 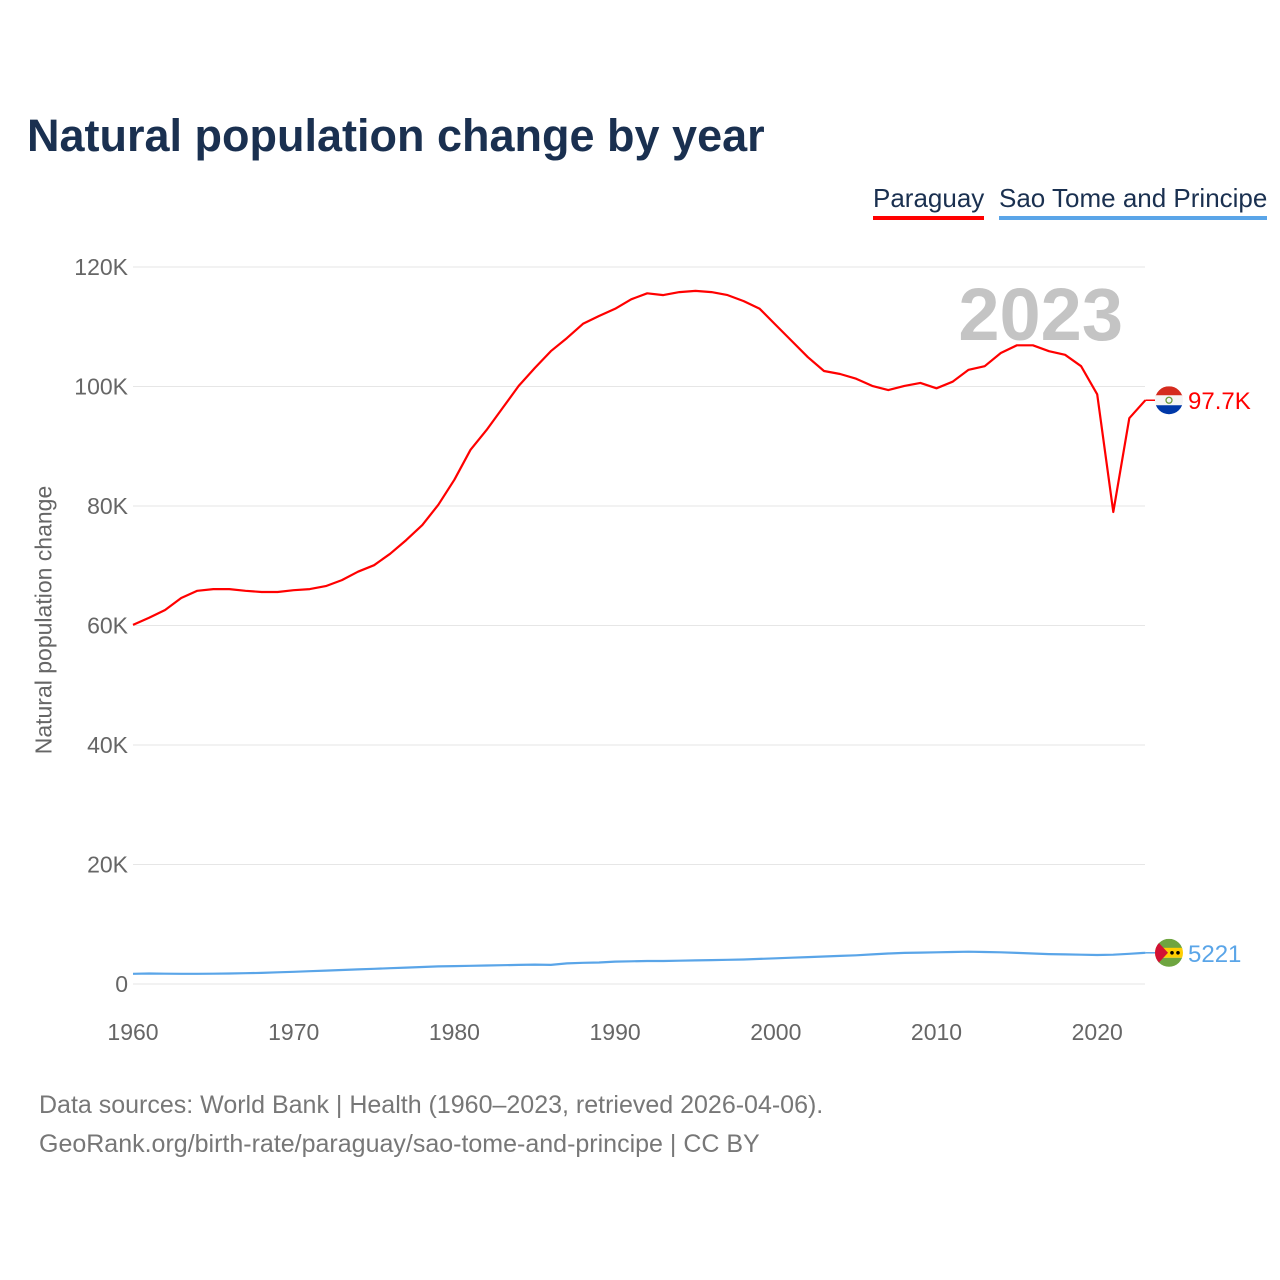 I want to click on y-tick-label: 100K, so click(x=101, y=387).